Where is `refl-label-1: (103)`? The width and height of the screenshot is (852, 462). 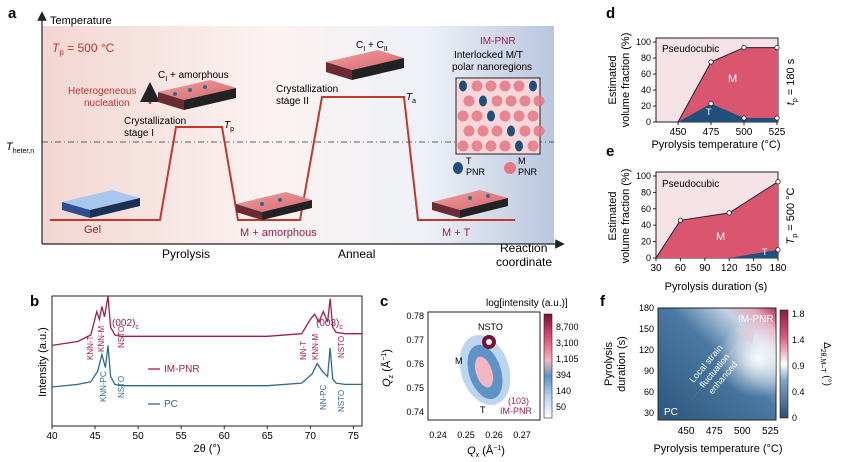 refl-label-1: (103) is located at coordinates (518, 401).